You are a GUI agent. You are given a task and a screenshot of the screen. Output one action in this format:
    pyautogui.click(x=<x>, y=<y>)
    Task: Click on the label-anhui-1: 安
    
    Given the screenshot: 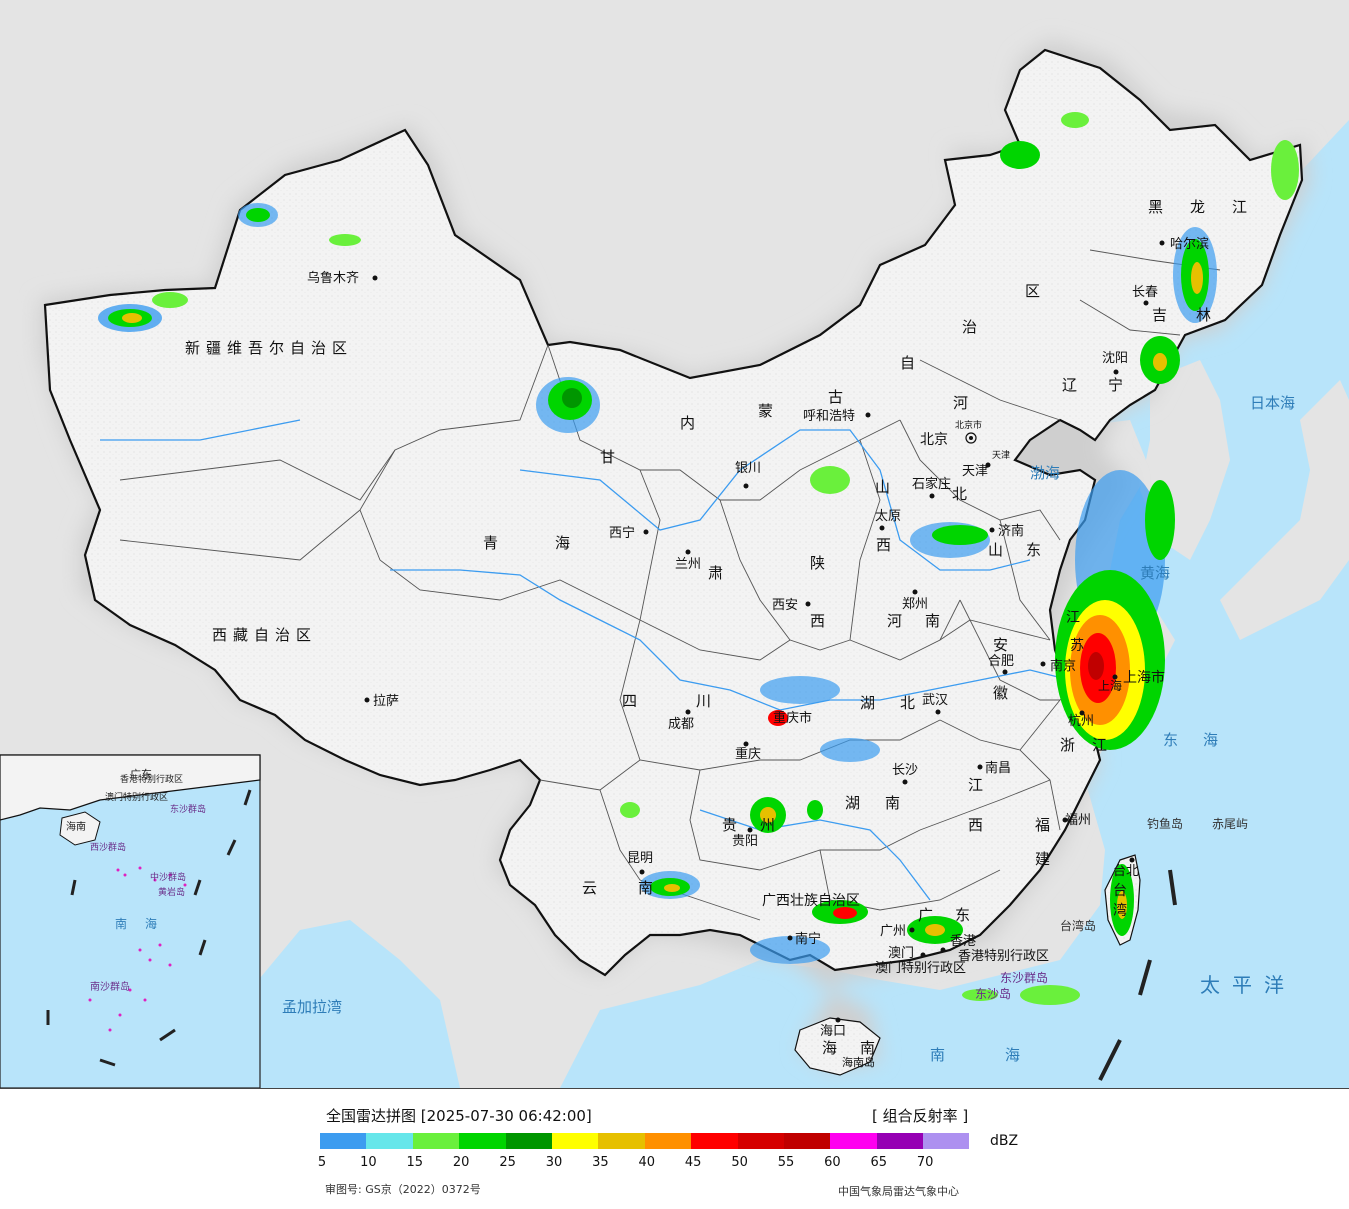 What is the action you would take?
    pyautogui.click(x=1000, y=645)
    